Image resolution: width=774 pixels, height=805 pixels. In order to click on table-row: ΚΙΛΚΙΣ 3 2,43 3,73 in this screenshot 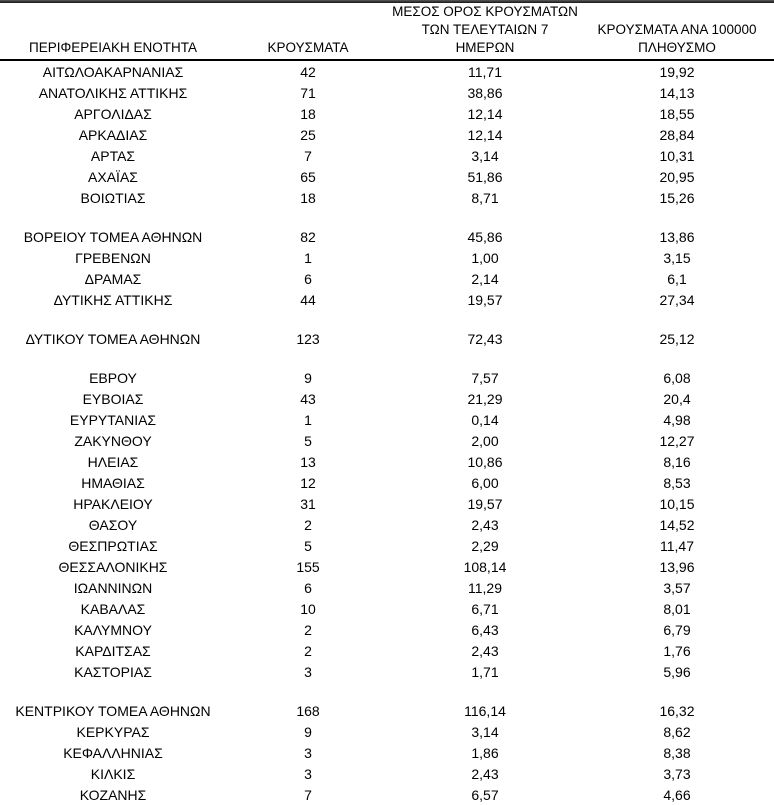, I will do `click(387, 773)`.